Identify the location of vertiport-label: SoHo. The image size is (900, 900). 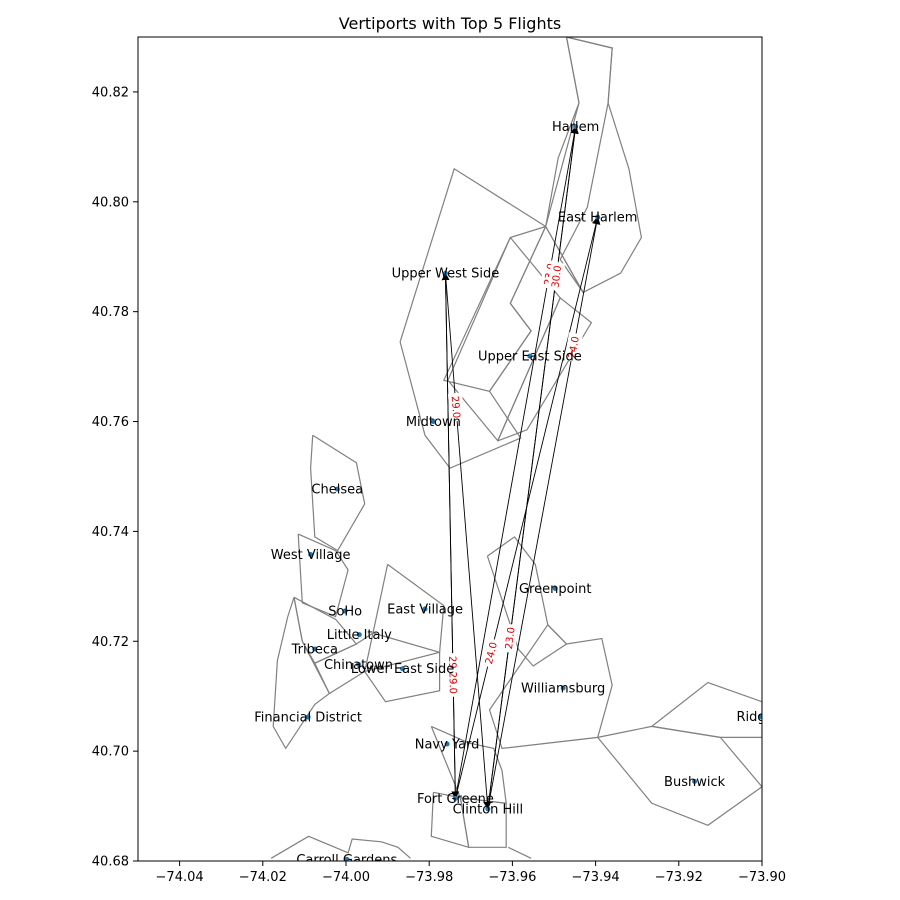
(345, 612).